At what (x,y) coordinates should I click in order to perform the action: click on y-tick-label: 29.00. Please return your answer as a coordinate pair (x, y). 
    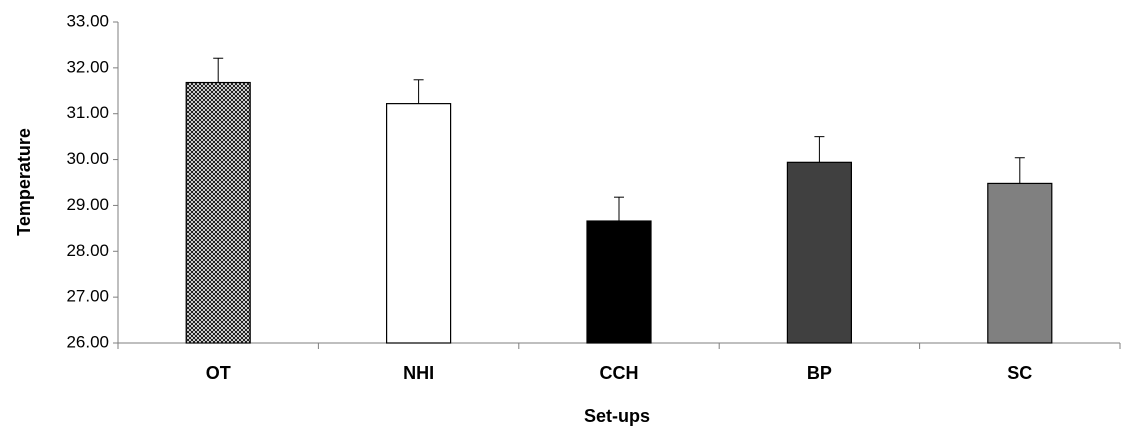
    Looking at the image, I should click on (87, 204).